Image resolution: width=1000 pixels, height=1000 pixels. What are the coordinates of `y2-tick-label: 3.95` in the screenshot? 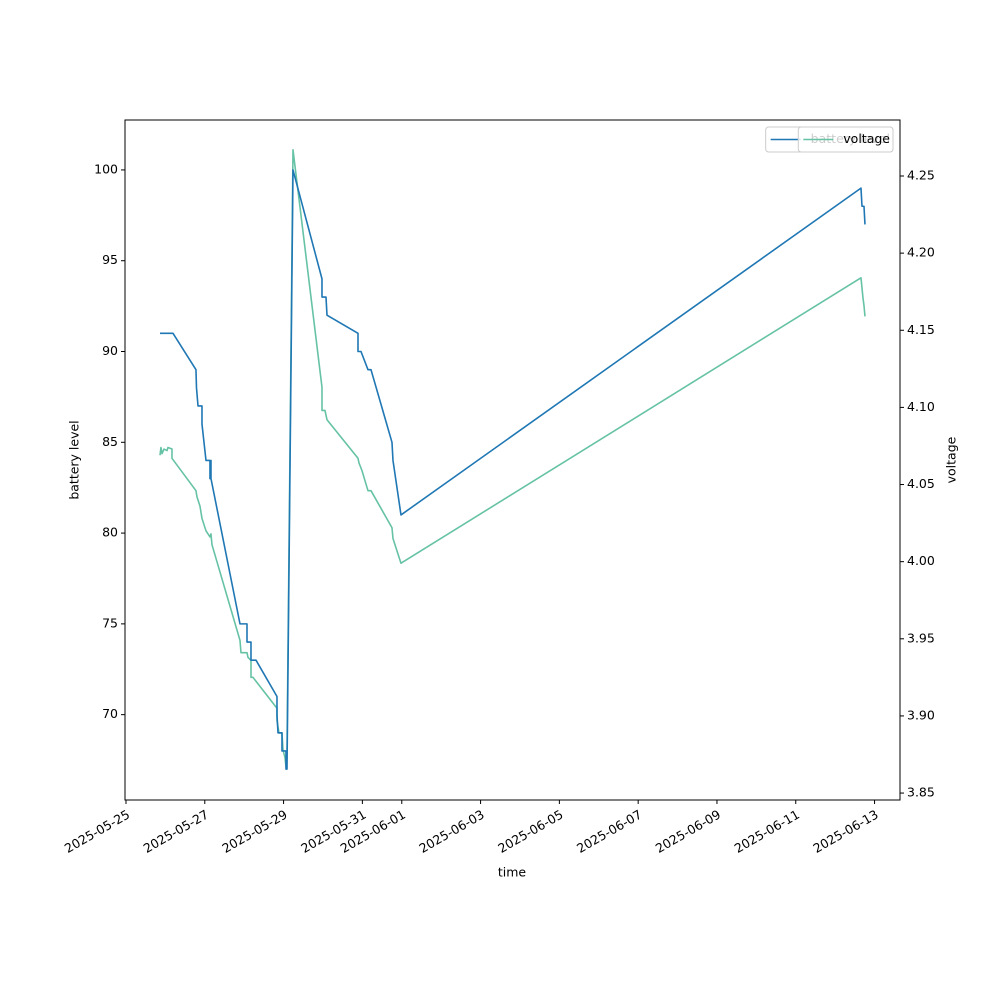 It's located at (921, 637).